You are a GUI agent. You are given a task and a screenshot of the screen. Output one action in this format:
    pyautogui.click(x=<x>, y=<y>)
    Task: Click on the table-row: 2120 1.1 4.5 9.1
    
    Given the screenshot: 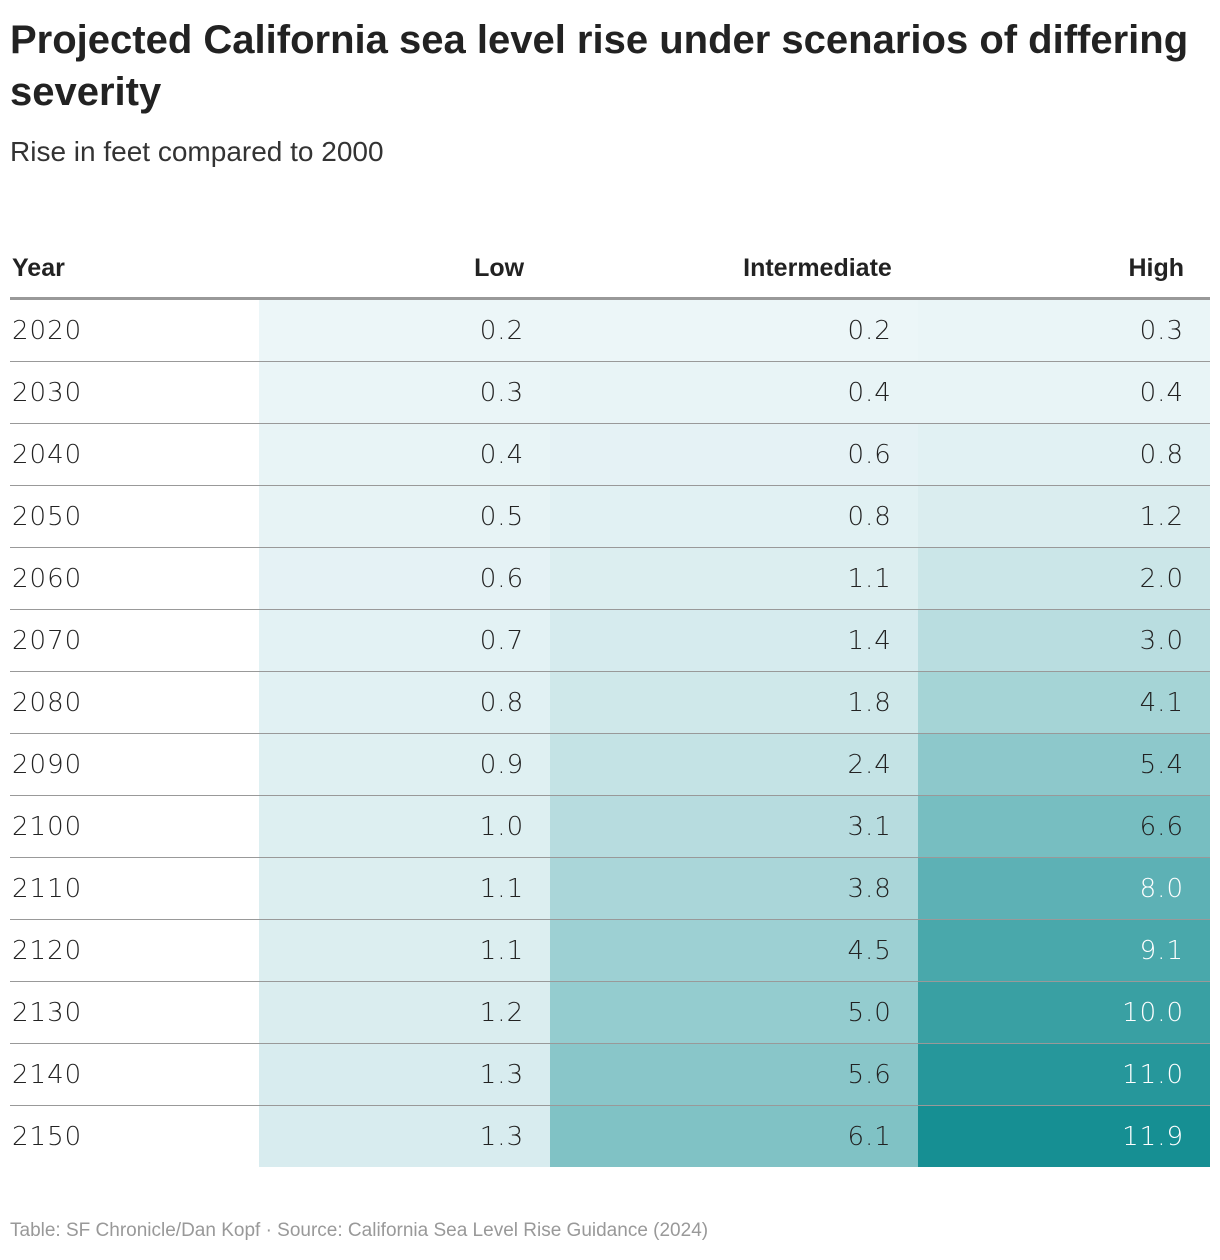 What is the action you would take?
    pyautogui.click(x=610, y=950)
    